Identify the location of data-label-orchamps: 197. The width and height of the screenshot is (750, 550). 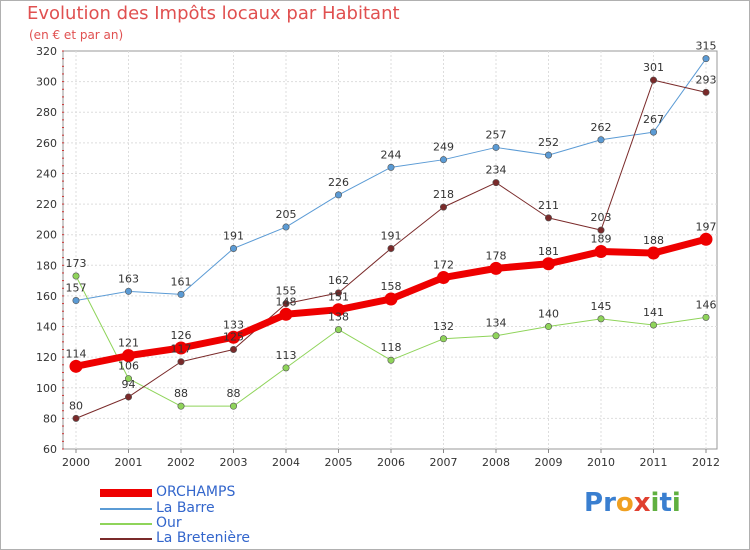
(706, 226).